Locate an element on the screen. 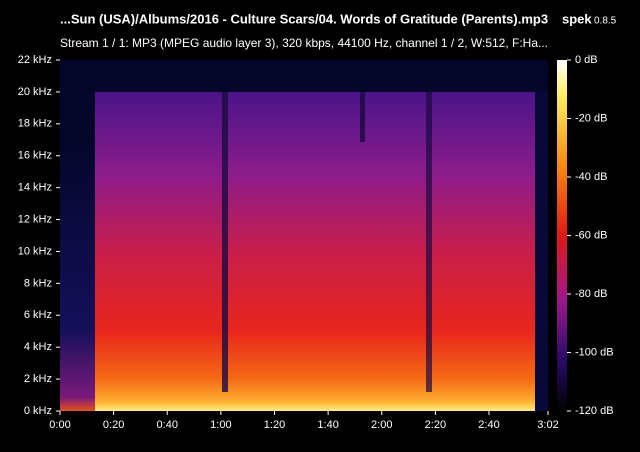 The image size is (640, 452). colorbar-tick-label: -80 dB is located at coordinates (591, 294).